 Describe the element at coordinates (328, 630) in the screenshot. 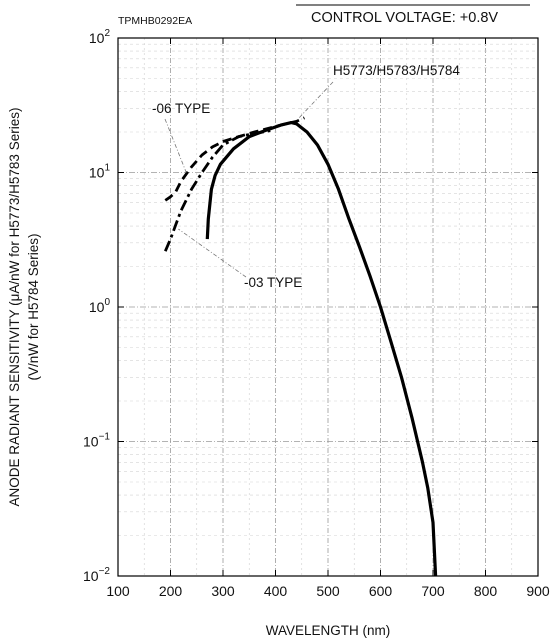

I see `x-axis-label: WAVELENGTH (nm)` at that location.